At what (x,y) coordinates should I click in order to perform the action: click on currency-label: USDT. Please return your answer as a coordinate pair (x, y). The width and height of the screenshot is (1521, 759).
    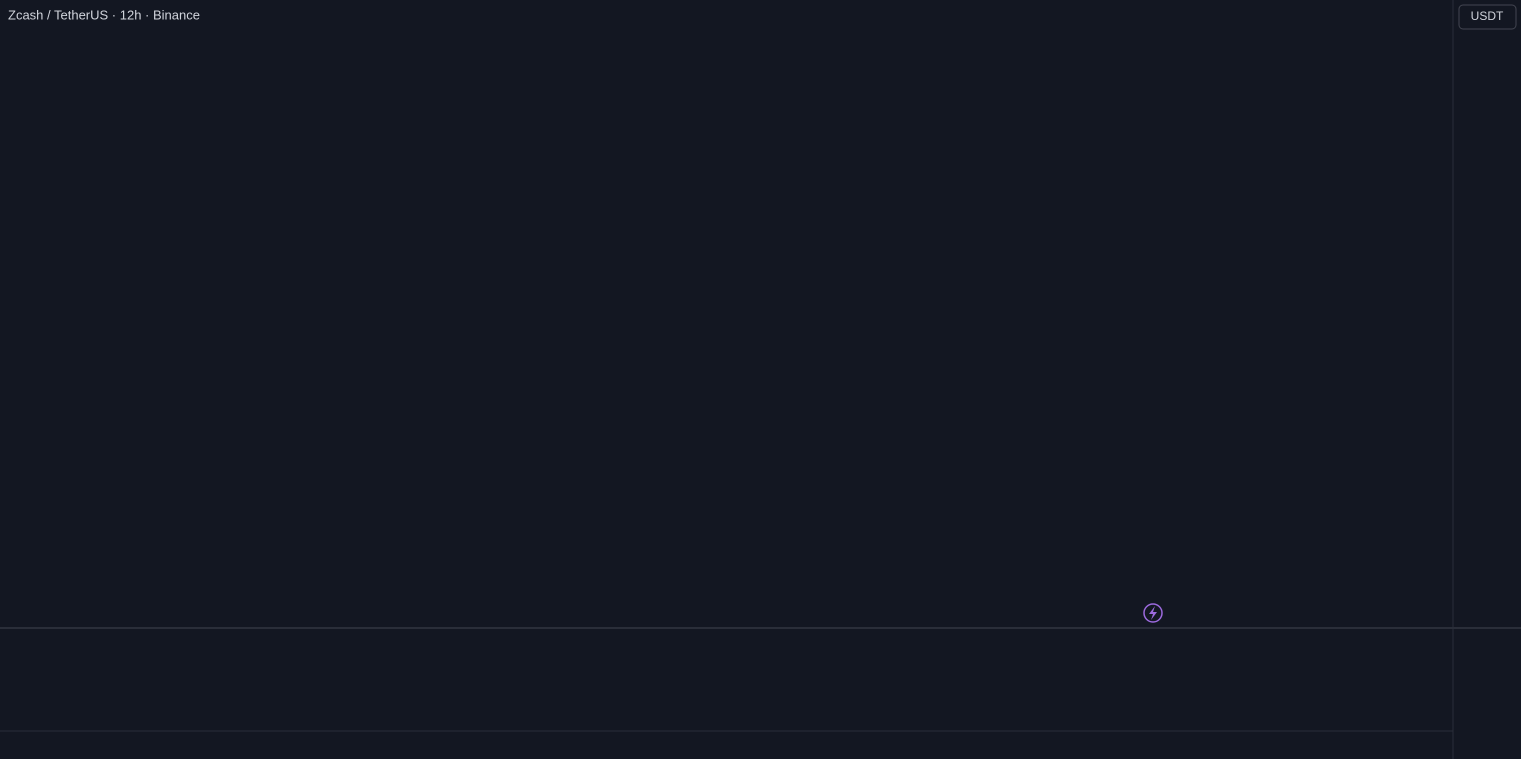
    Looking at the image, I should click on (1487, 16).